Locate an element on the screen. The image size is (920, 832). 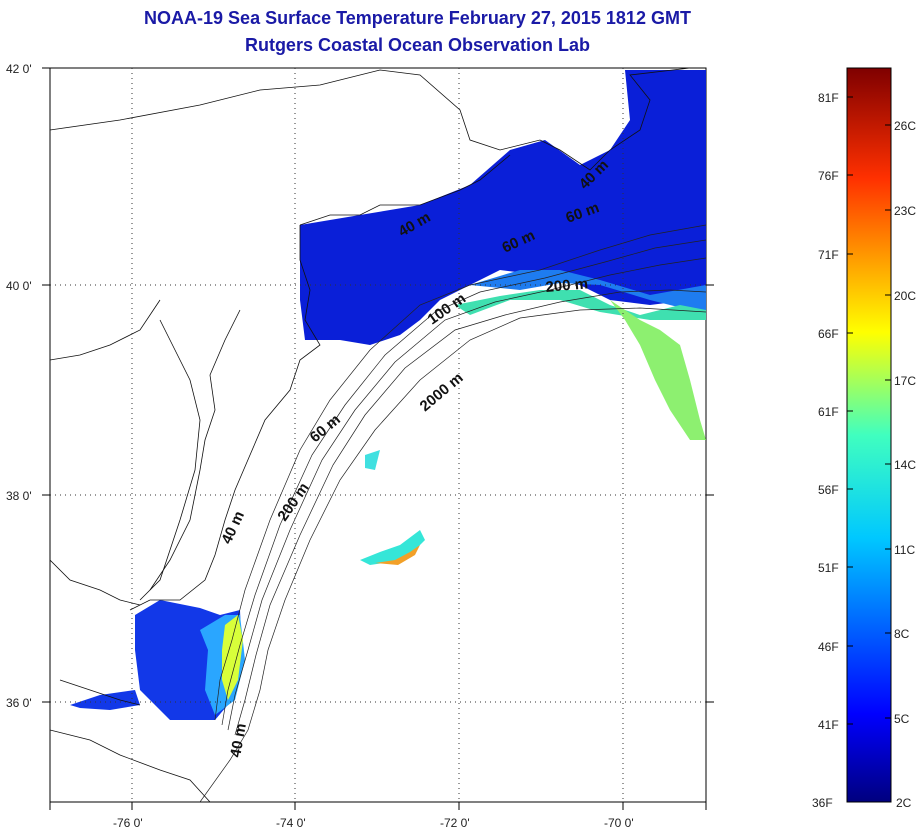
colorbar-f-label: 66F is located at coordinates (828, 334).